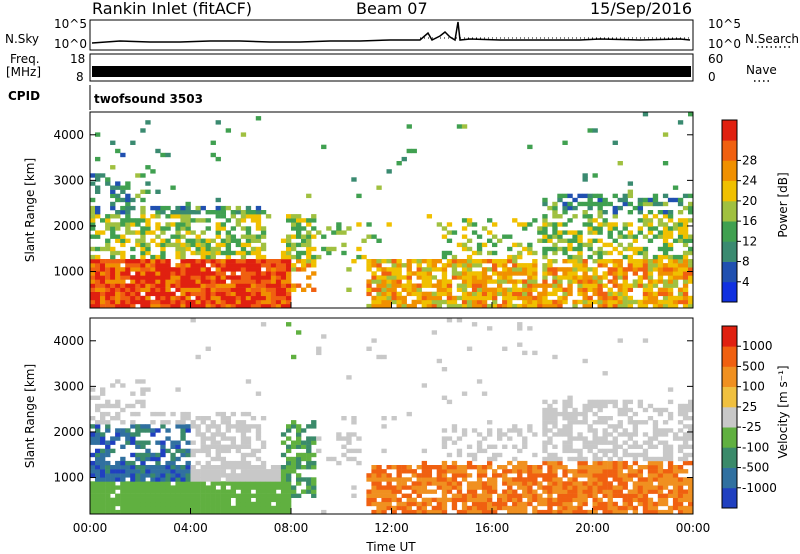 The image size is (800, 554). I want to click on colorbar-swatch, so click(729, 336).